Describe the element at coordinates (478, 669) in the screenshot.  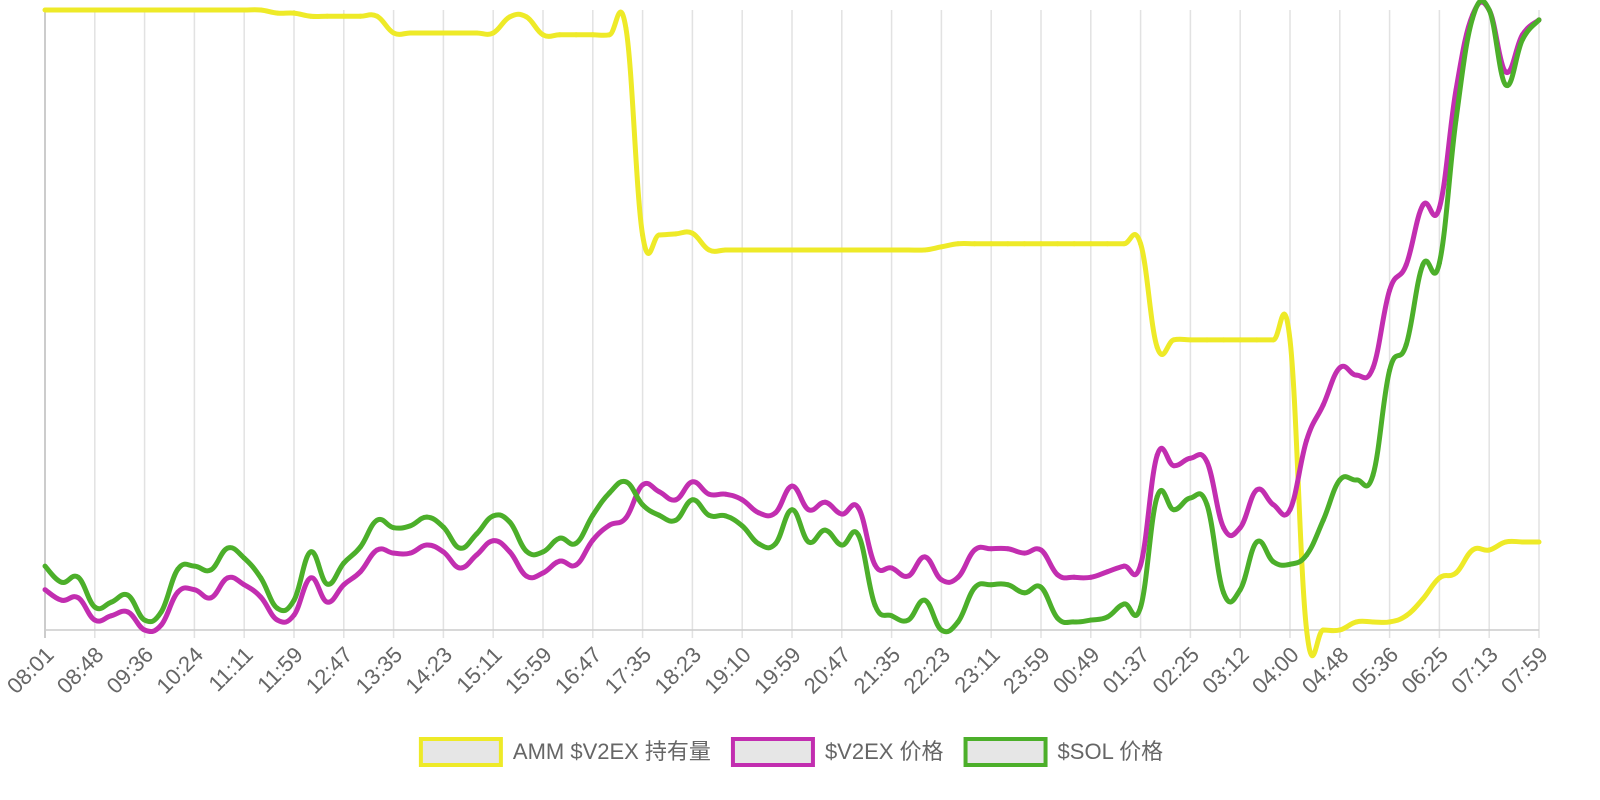
I see `x-tick-label: 15:11` at that location.